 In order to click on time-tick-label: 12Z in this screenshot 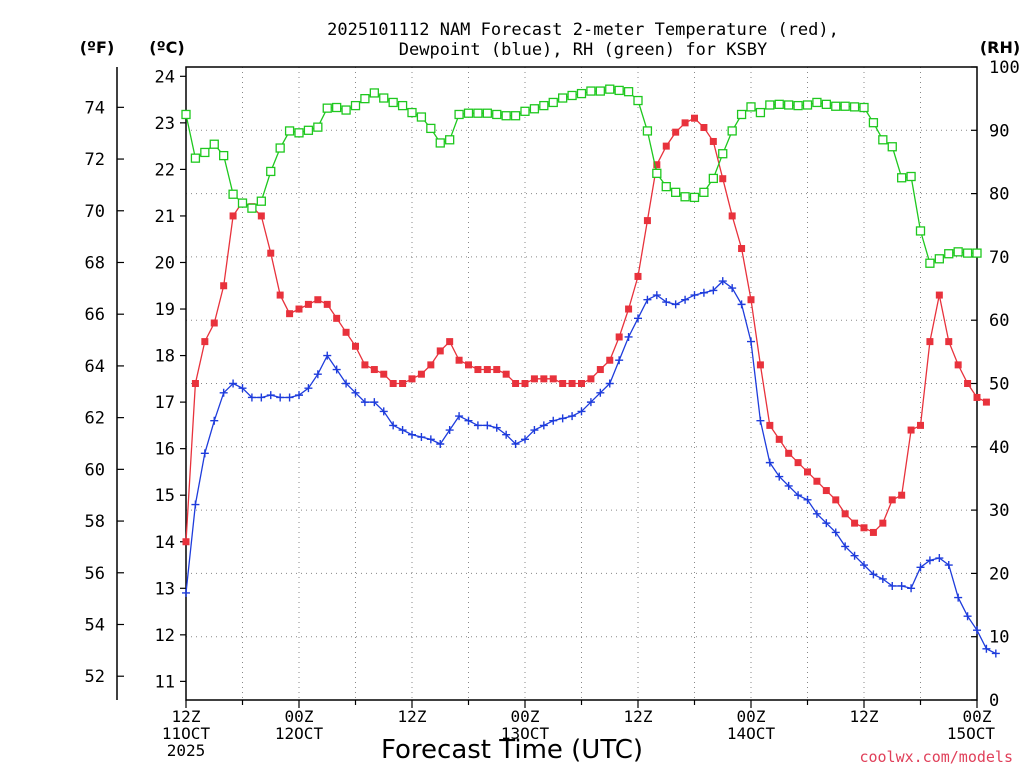, I will do `click(412, 716)`.